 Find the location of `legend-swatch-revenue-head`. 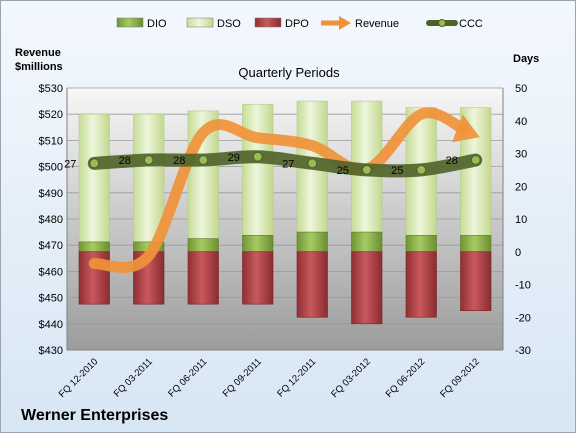

legend-swatch-revenue-head is located at coordinates (345, 23).